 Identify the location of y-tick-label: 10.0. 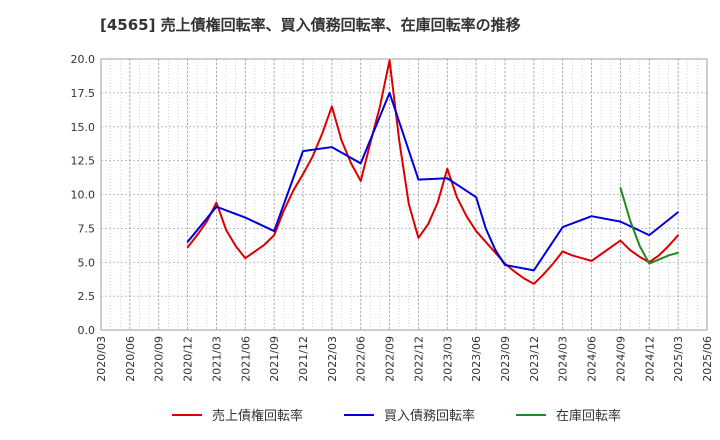
(83, 195).